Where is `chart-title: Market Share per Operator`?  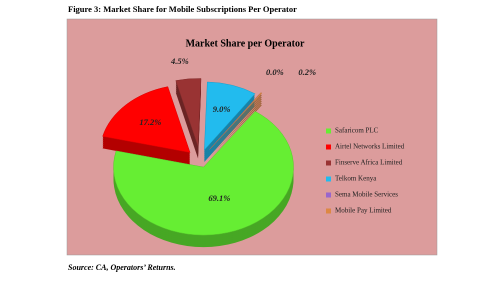
chart-title: Market Share per Operator is located at coordinates (245, 43).